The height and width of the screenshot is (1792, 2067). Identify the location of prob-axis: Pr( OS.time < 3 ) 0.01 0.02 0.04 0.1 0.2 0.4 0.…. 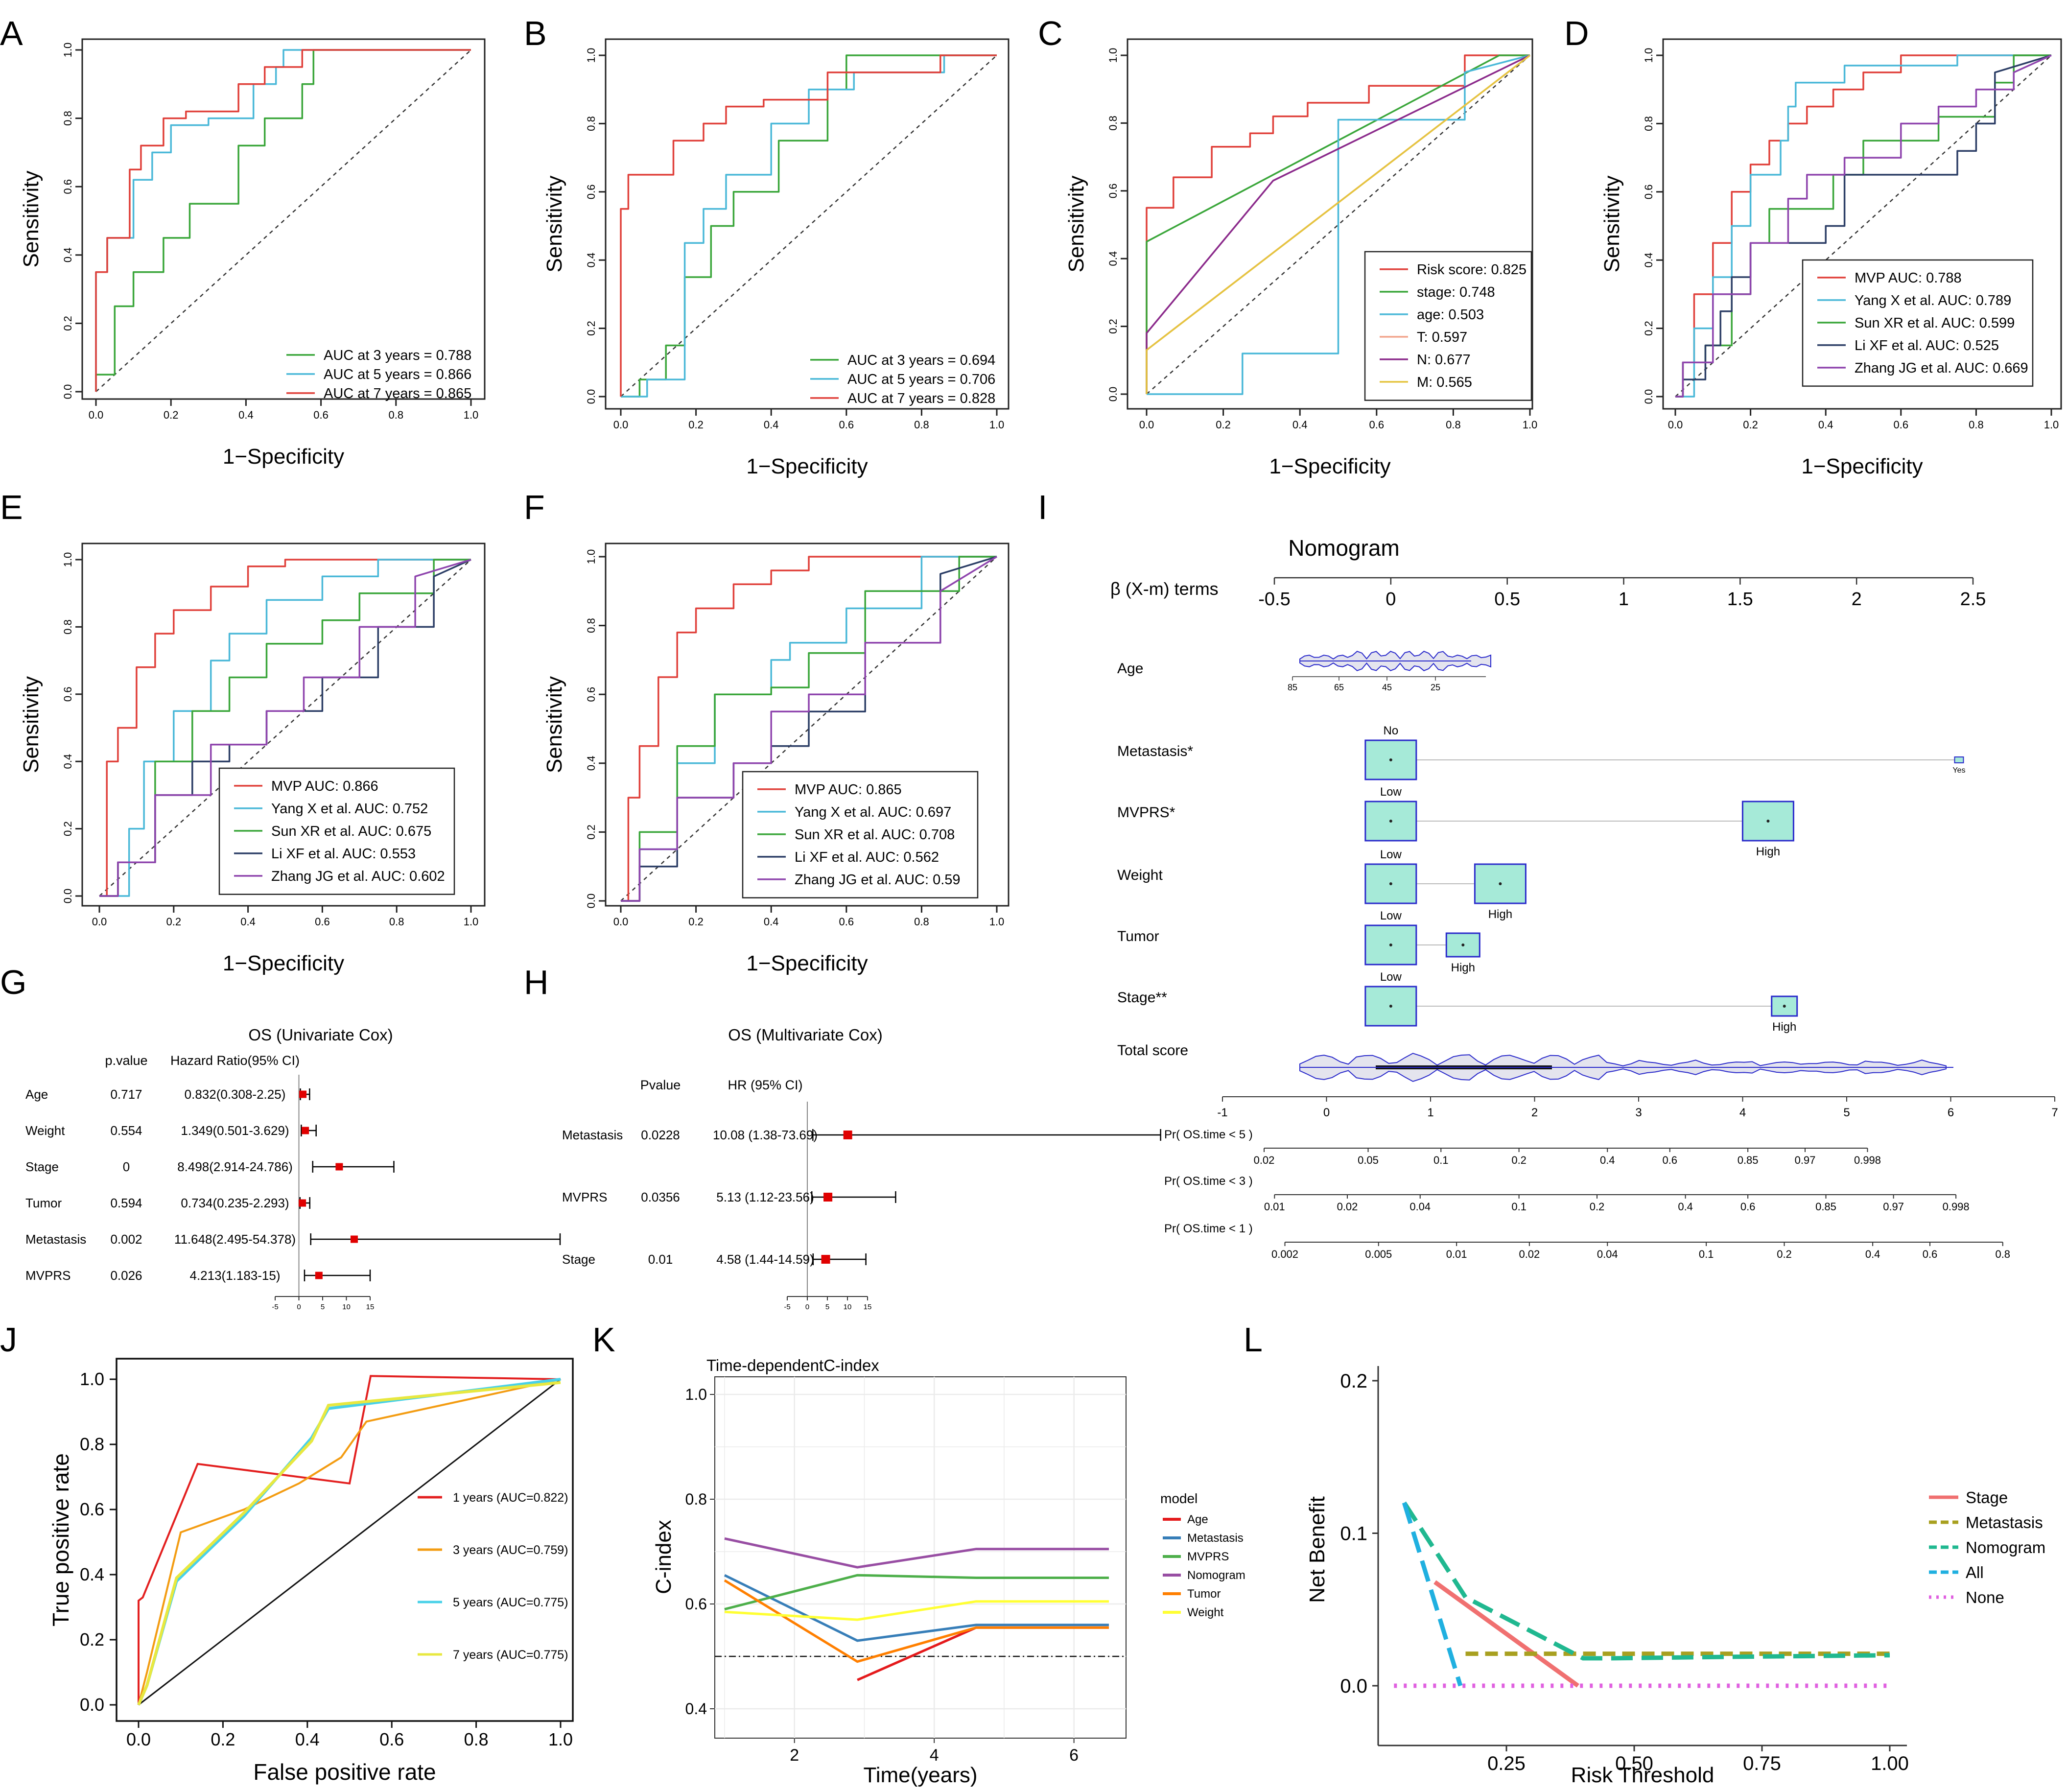
(1567, 1194).